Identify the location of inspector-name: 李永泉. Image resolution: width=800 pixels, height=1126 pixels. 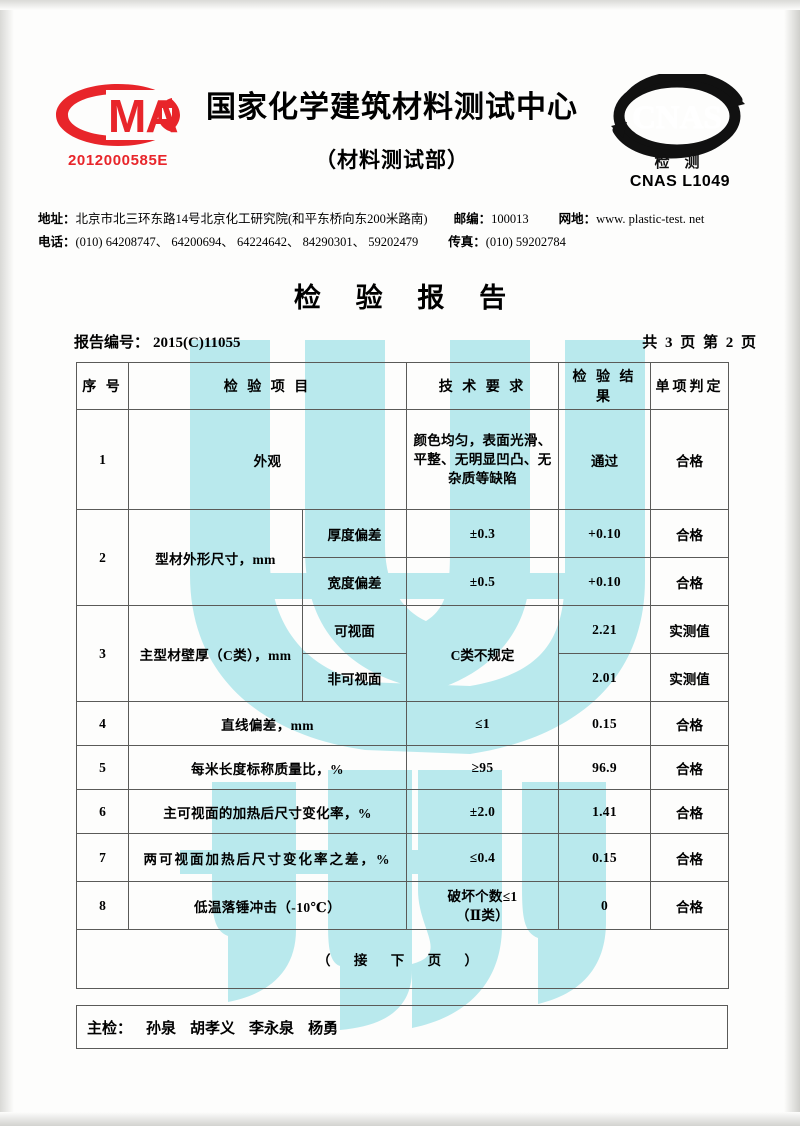
(272, 1028).